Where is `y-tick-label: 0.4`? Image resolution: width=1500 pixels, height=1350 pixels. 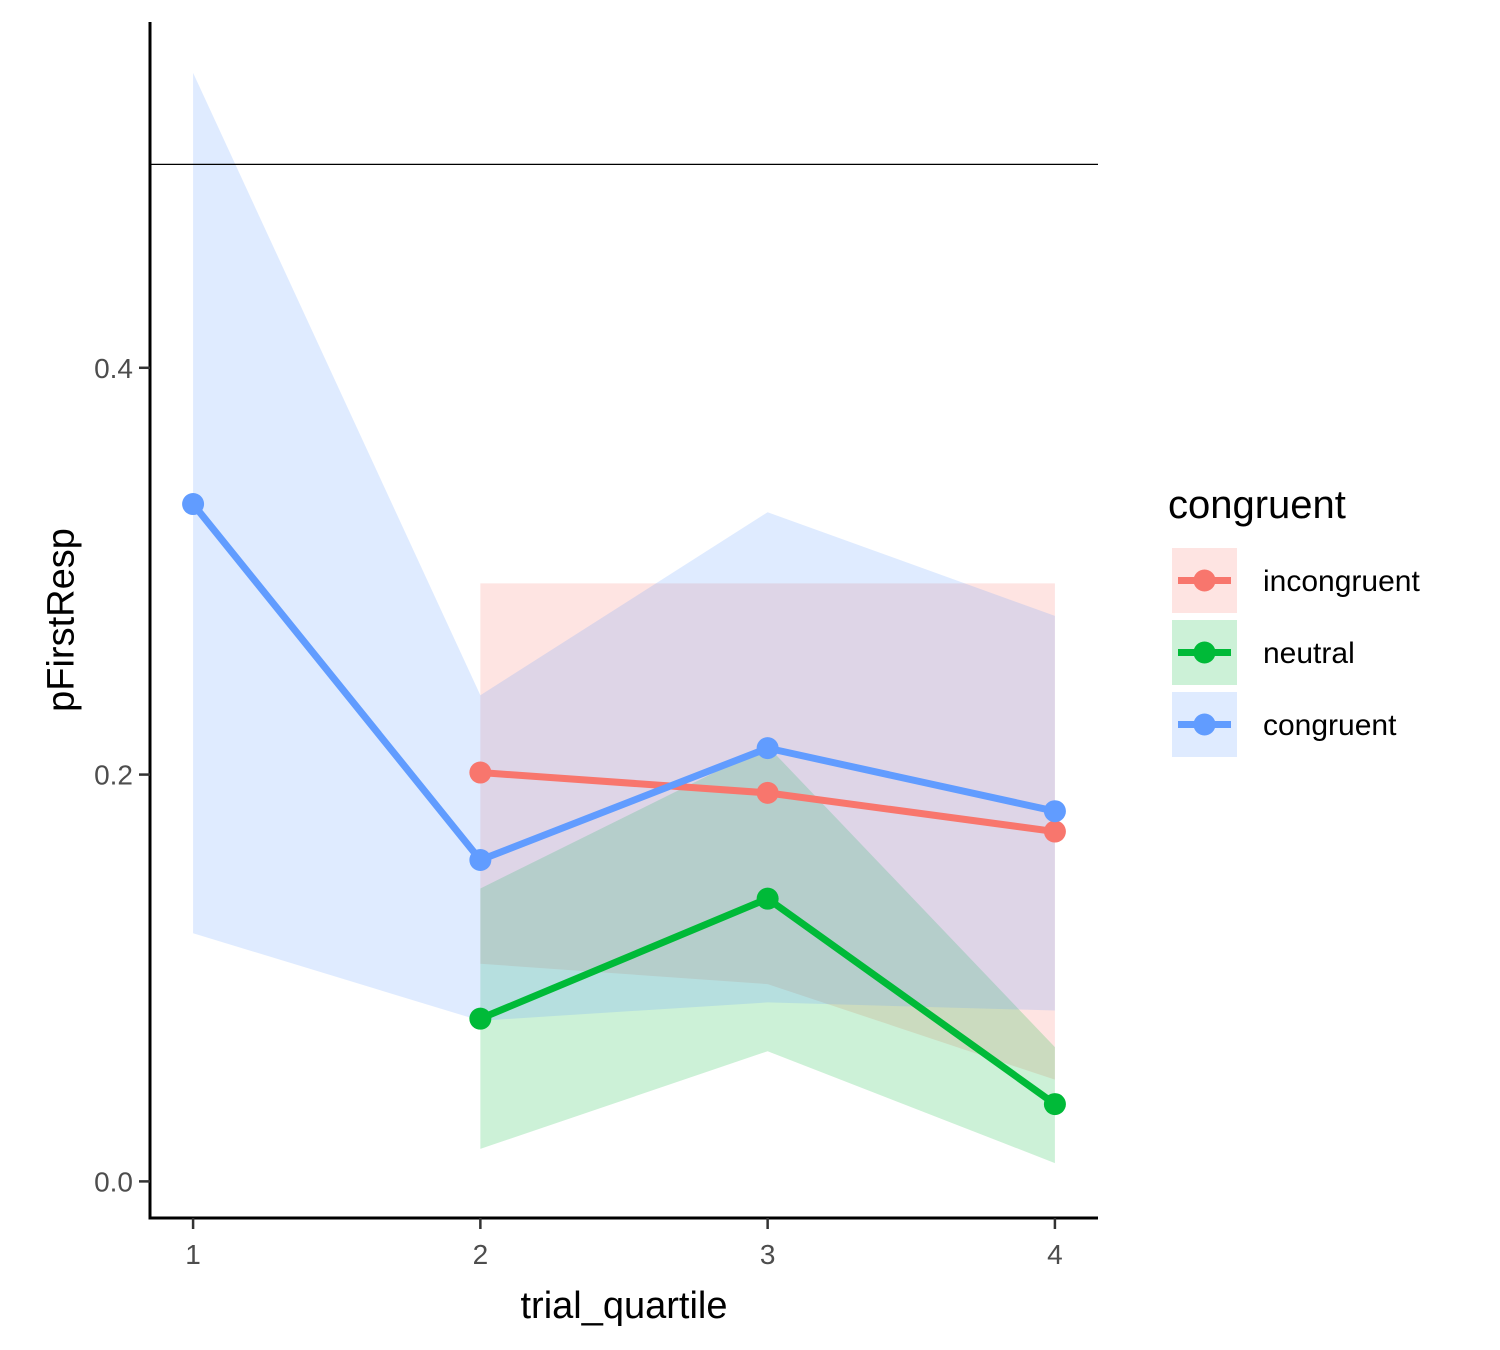
y-tick-label: 0.4 is located at coordinates (113, 368).